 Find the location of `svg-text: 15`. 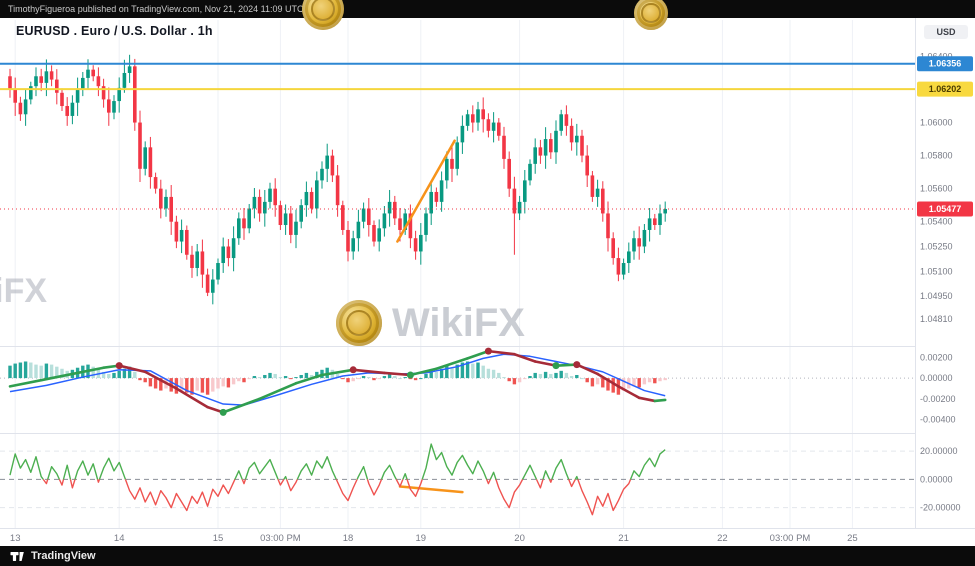

svg-text: 15 is located at coordinates (218, 538).